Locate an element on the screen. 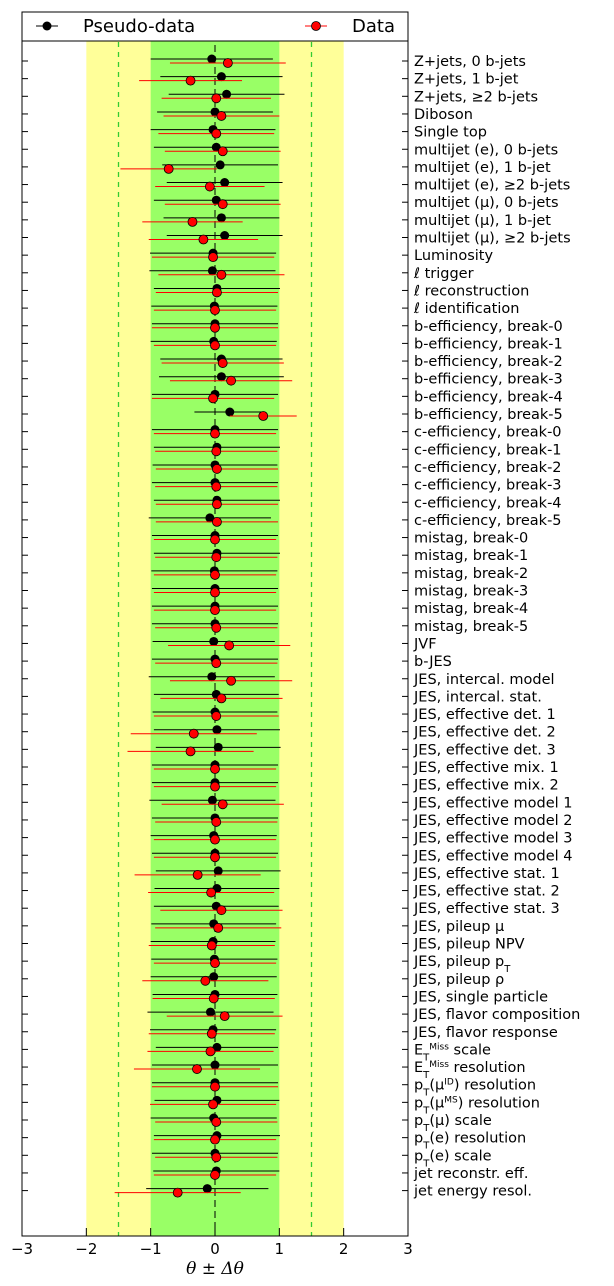  category-label: JES, effective mix. 1 is located at coordinates (486, 768).